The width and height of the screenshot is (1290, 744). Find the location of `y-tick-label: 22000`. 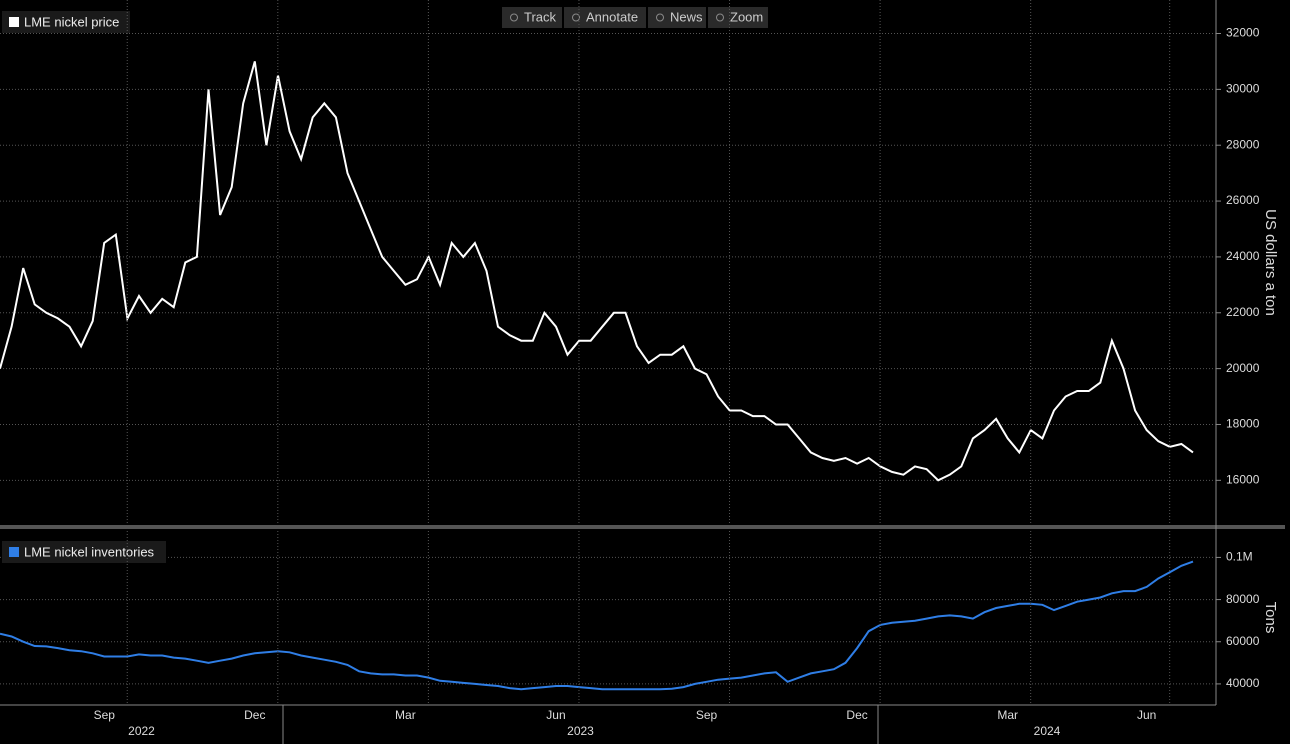

y-tick-label: 22000 is located at coordinates (1243, 312).